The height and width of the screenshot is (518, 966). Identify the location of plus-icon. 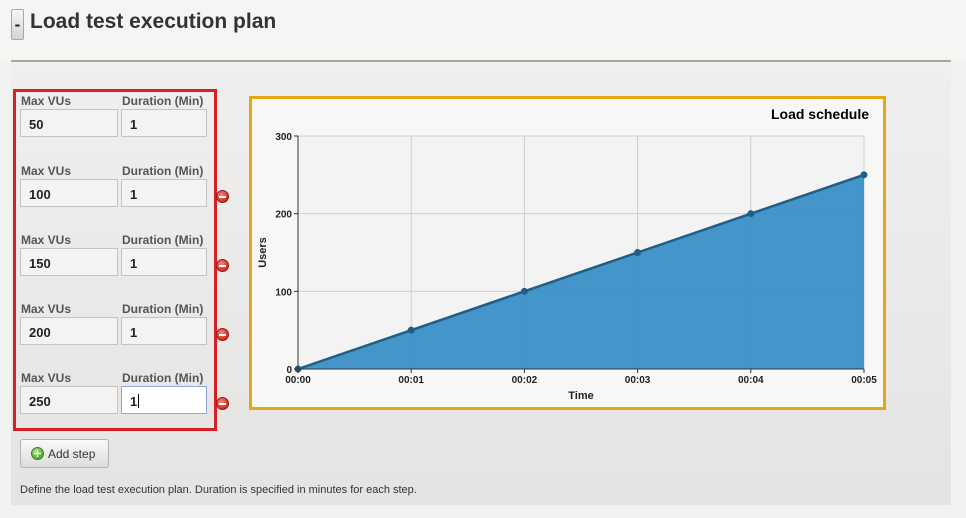
(37, 453).